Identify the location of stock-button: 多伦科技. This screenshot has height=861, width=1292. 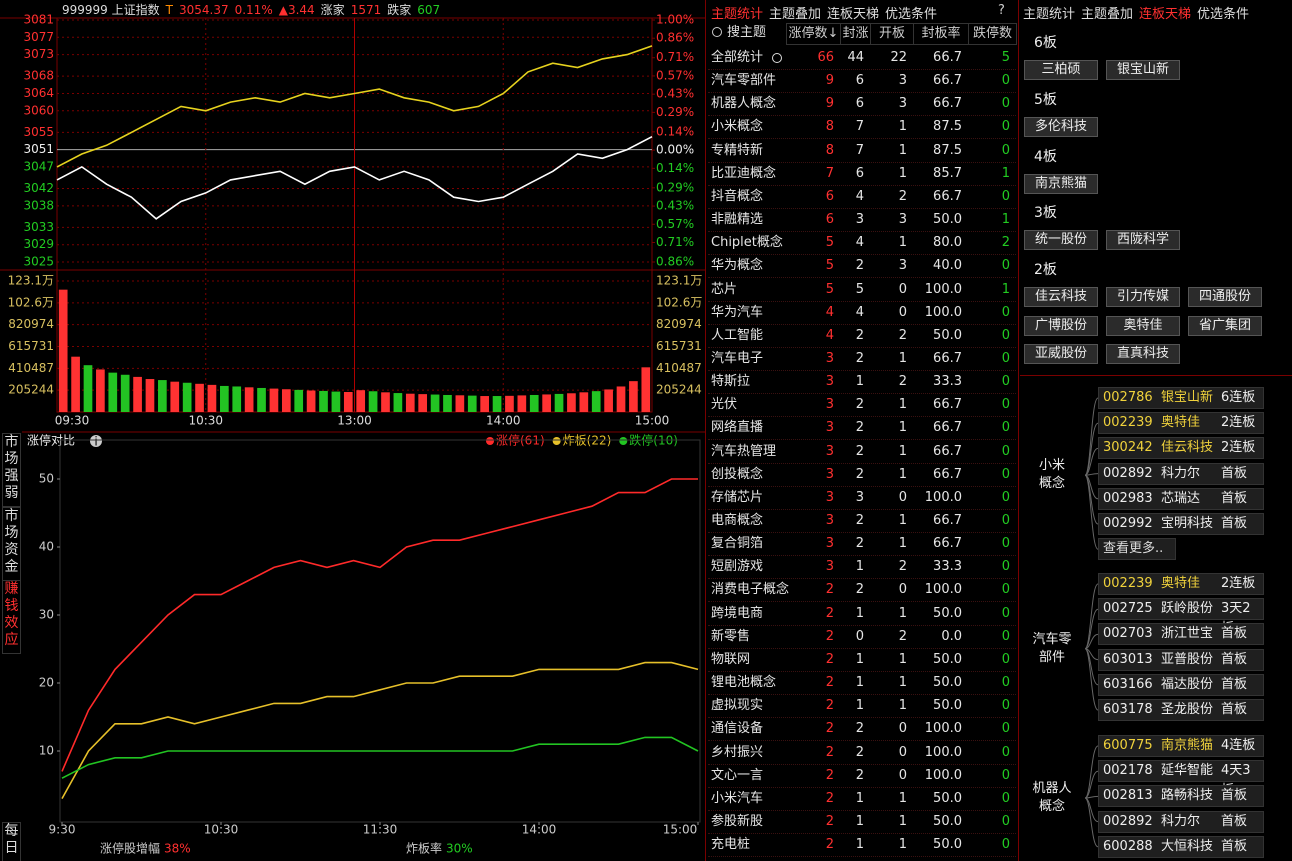
(1061, 126).